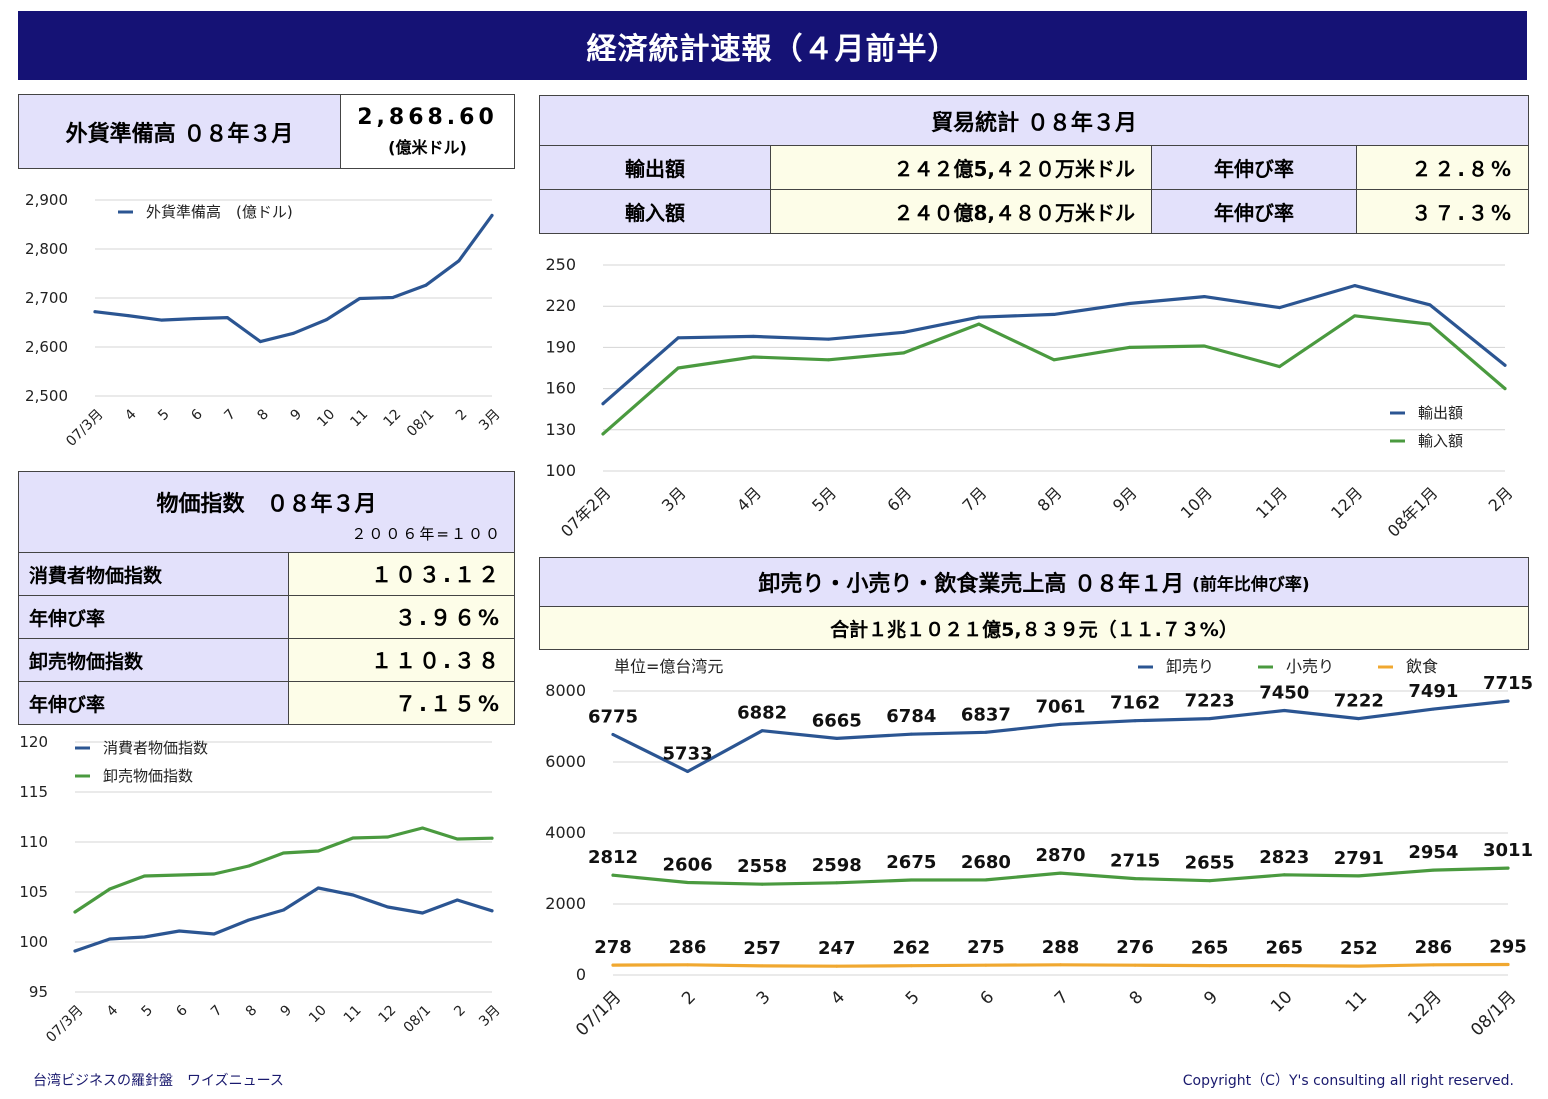 The width and height of the screenshot is (1548, 1099). What do you see at coordinates (1137, 998) in the screenshot?
I see `x-tick-label: 8` at bounding box center [1137, 998].